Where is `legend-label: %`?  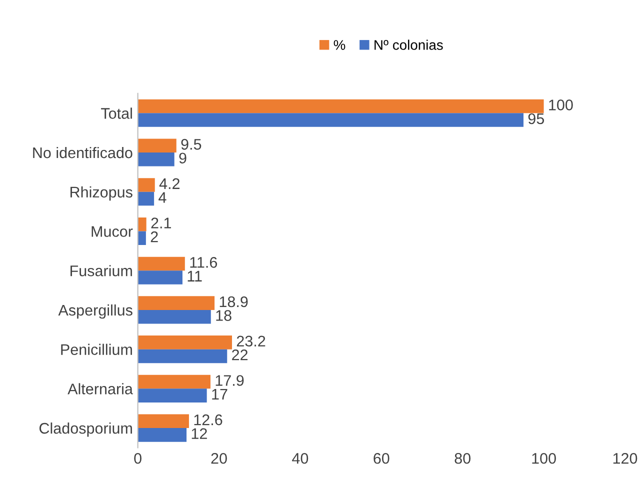
legend-label: % is located at coordinates (340, 45).